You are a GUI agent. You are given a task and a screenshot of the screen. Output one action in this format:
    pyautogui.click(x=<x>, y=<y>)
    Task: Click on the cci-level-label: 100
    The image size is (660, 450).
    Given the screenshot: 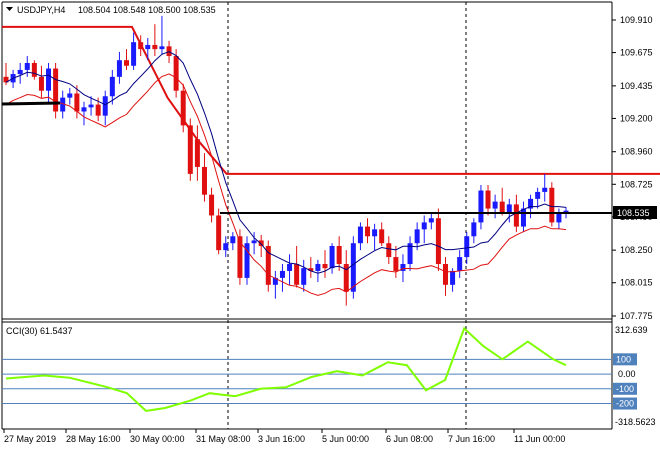 What is the action you would take?
    pyautogui.click(x=623, y=359)
    